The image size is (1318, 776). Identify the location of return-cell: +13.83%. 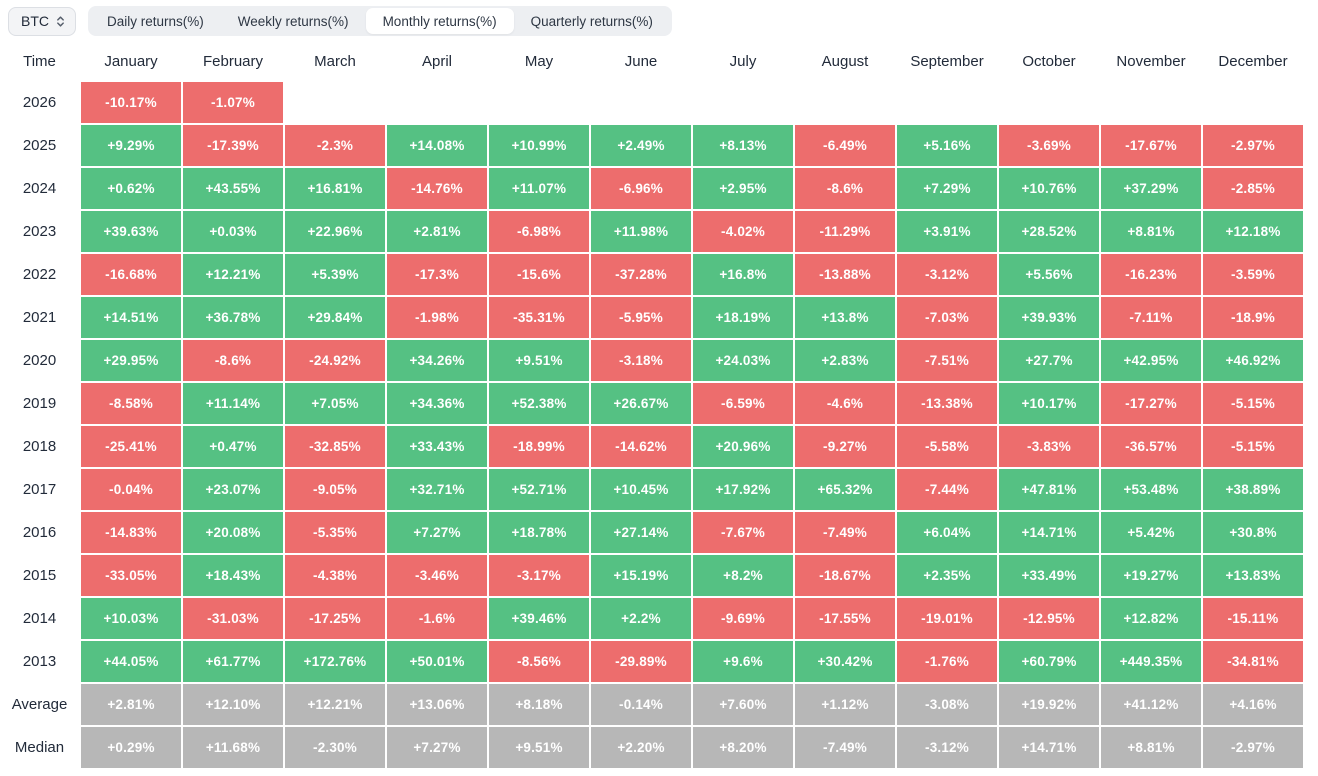
(1253, 575).